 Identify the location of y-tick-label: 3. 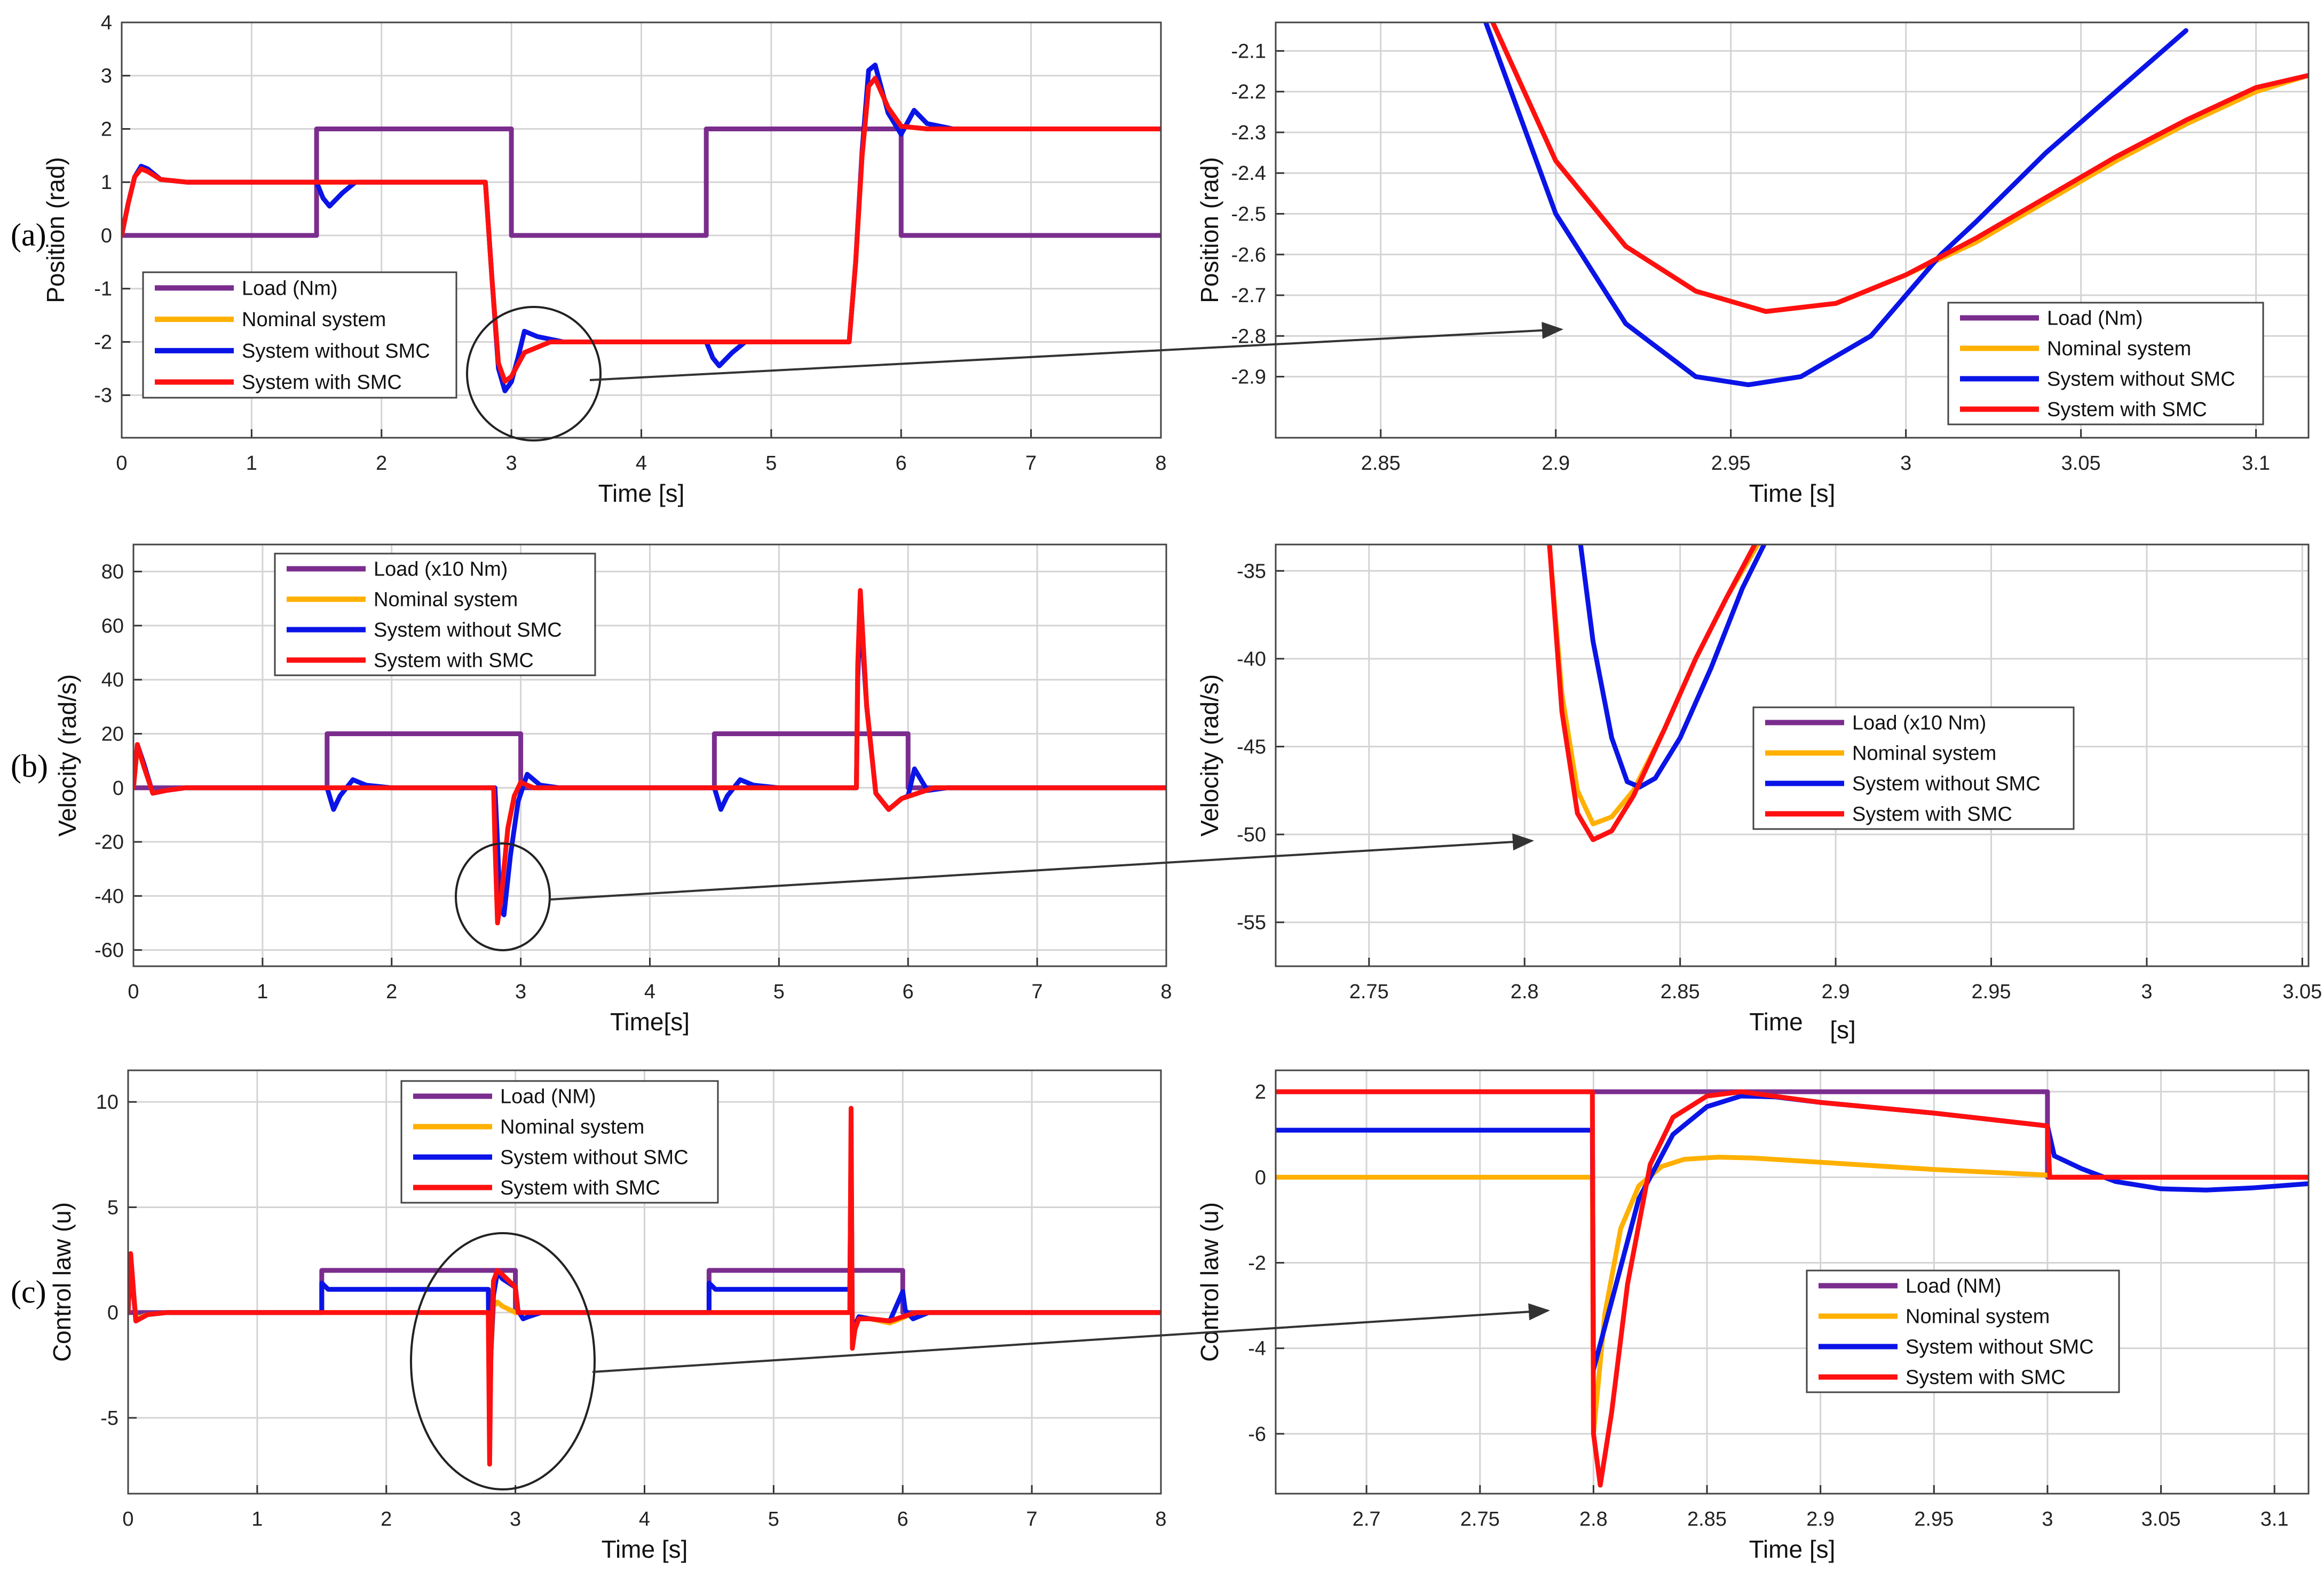
(106, 76).